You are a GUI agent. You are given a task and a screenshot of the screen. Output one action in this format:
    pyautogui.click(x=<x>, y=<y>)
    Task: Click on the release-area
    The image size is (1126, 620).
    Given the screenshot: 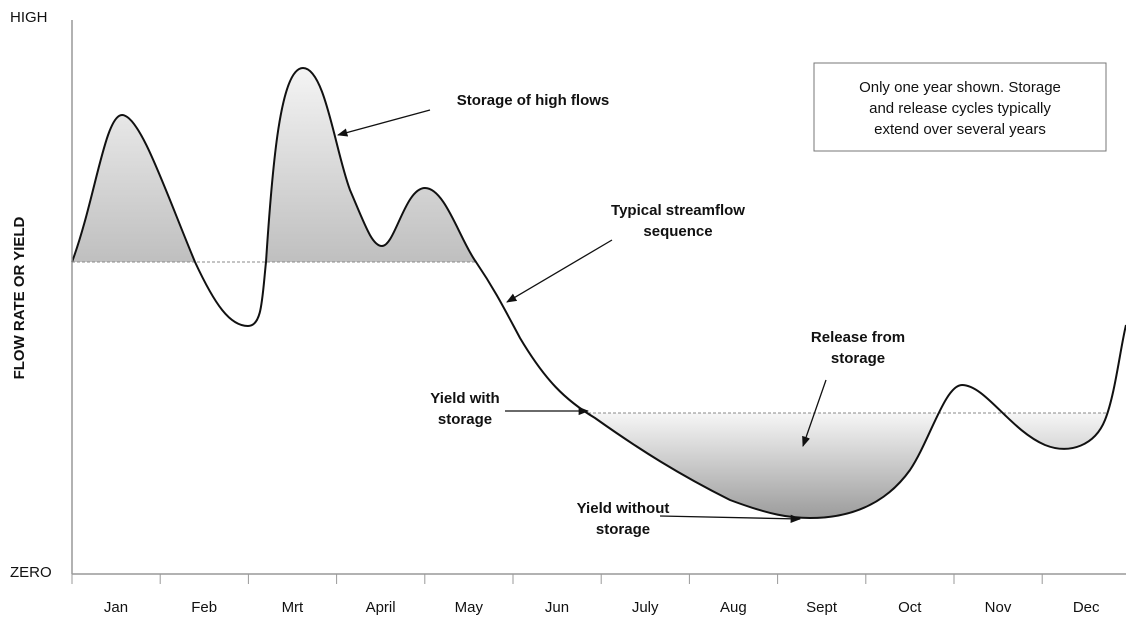 What is the action you would take?
    pyautogui.click(x=847, y=465)
    